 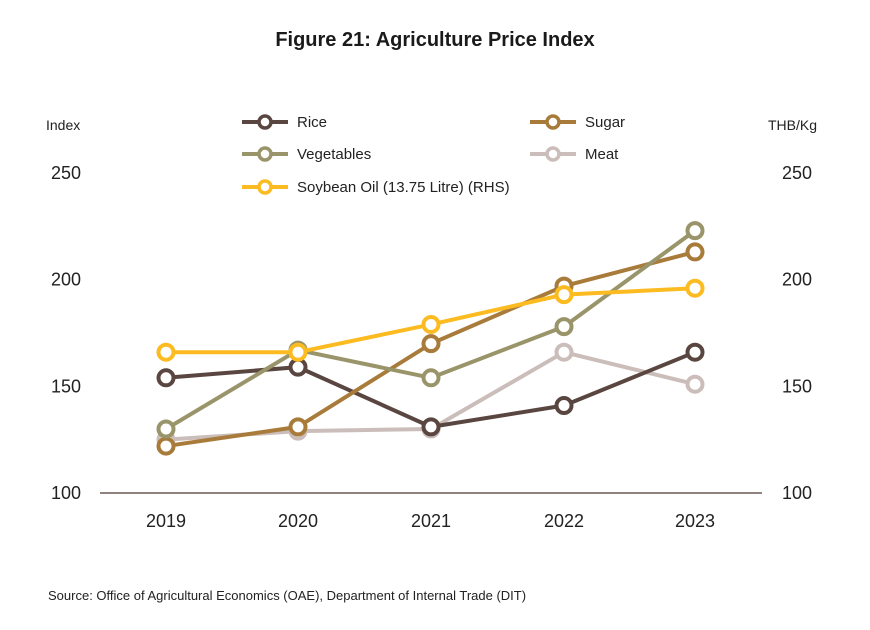 What do you see at coordinates (564, 521) in the screenshot?
I see `x-tick-label: 2022` at bounding box center [564, 521].